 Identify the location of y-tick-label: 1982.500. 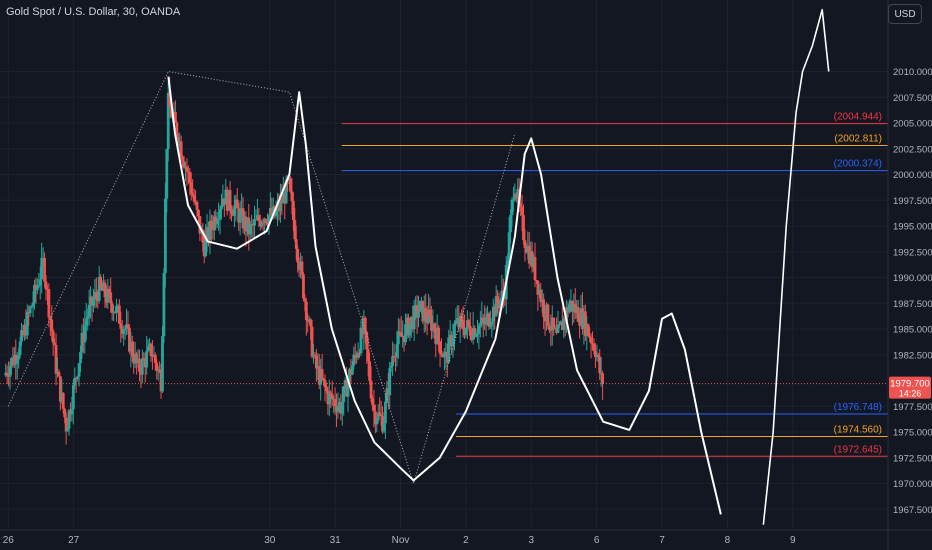
(912, 355).